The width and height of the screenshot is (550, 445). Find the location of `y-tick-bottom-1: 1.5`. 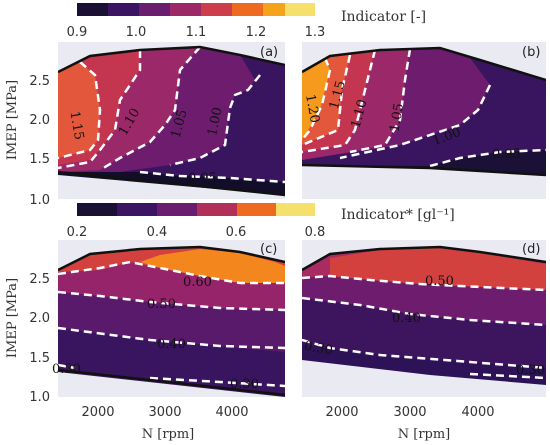

y-tick-bottom-1: 1.5 is located at coordinates (39, 358).